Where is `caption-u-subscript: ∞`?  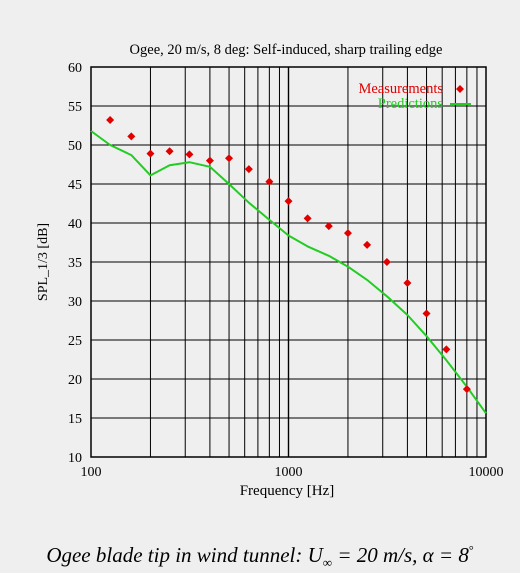
caption-u-subscript: ∞ is located at coordinates (327, 562).